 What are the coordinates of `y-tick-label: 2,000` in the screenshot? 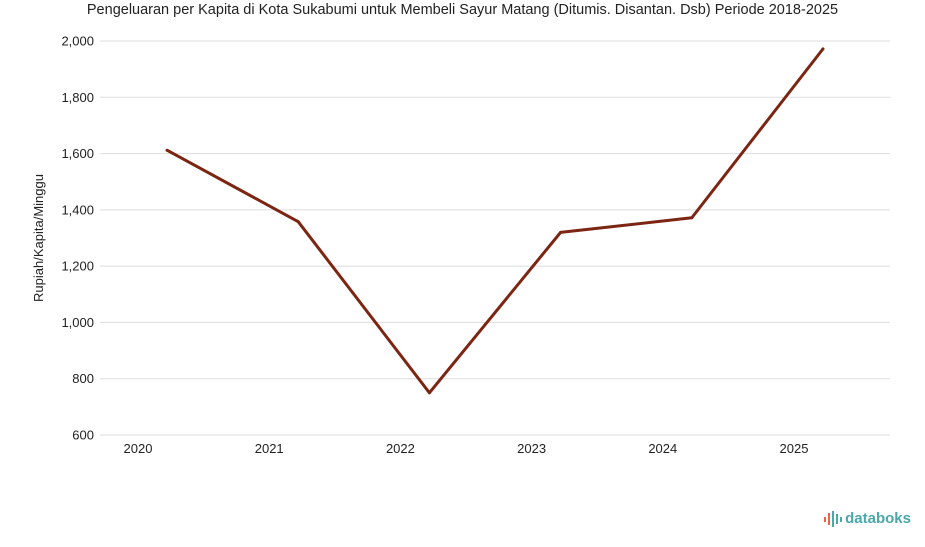 It's located at (77, 41).